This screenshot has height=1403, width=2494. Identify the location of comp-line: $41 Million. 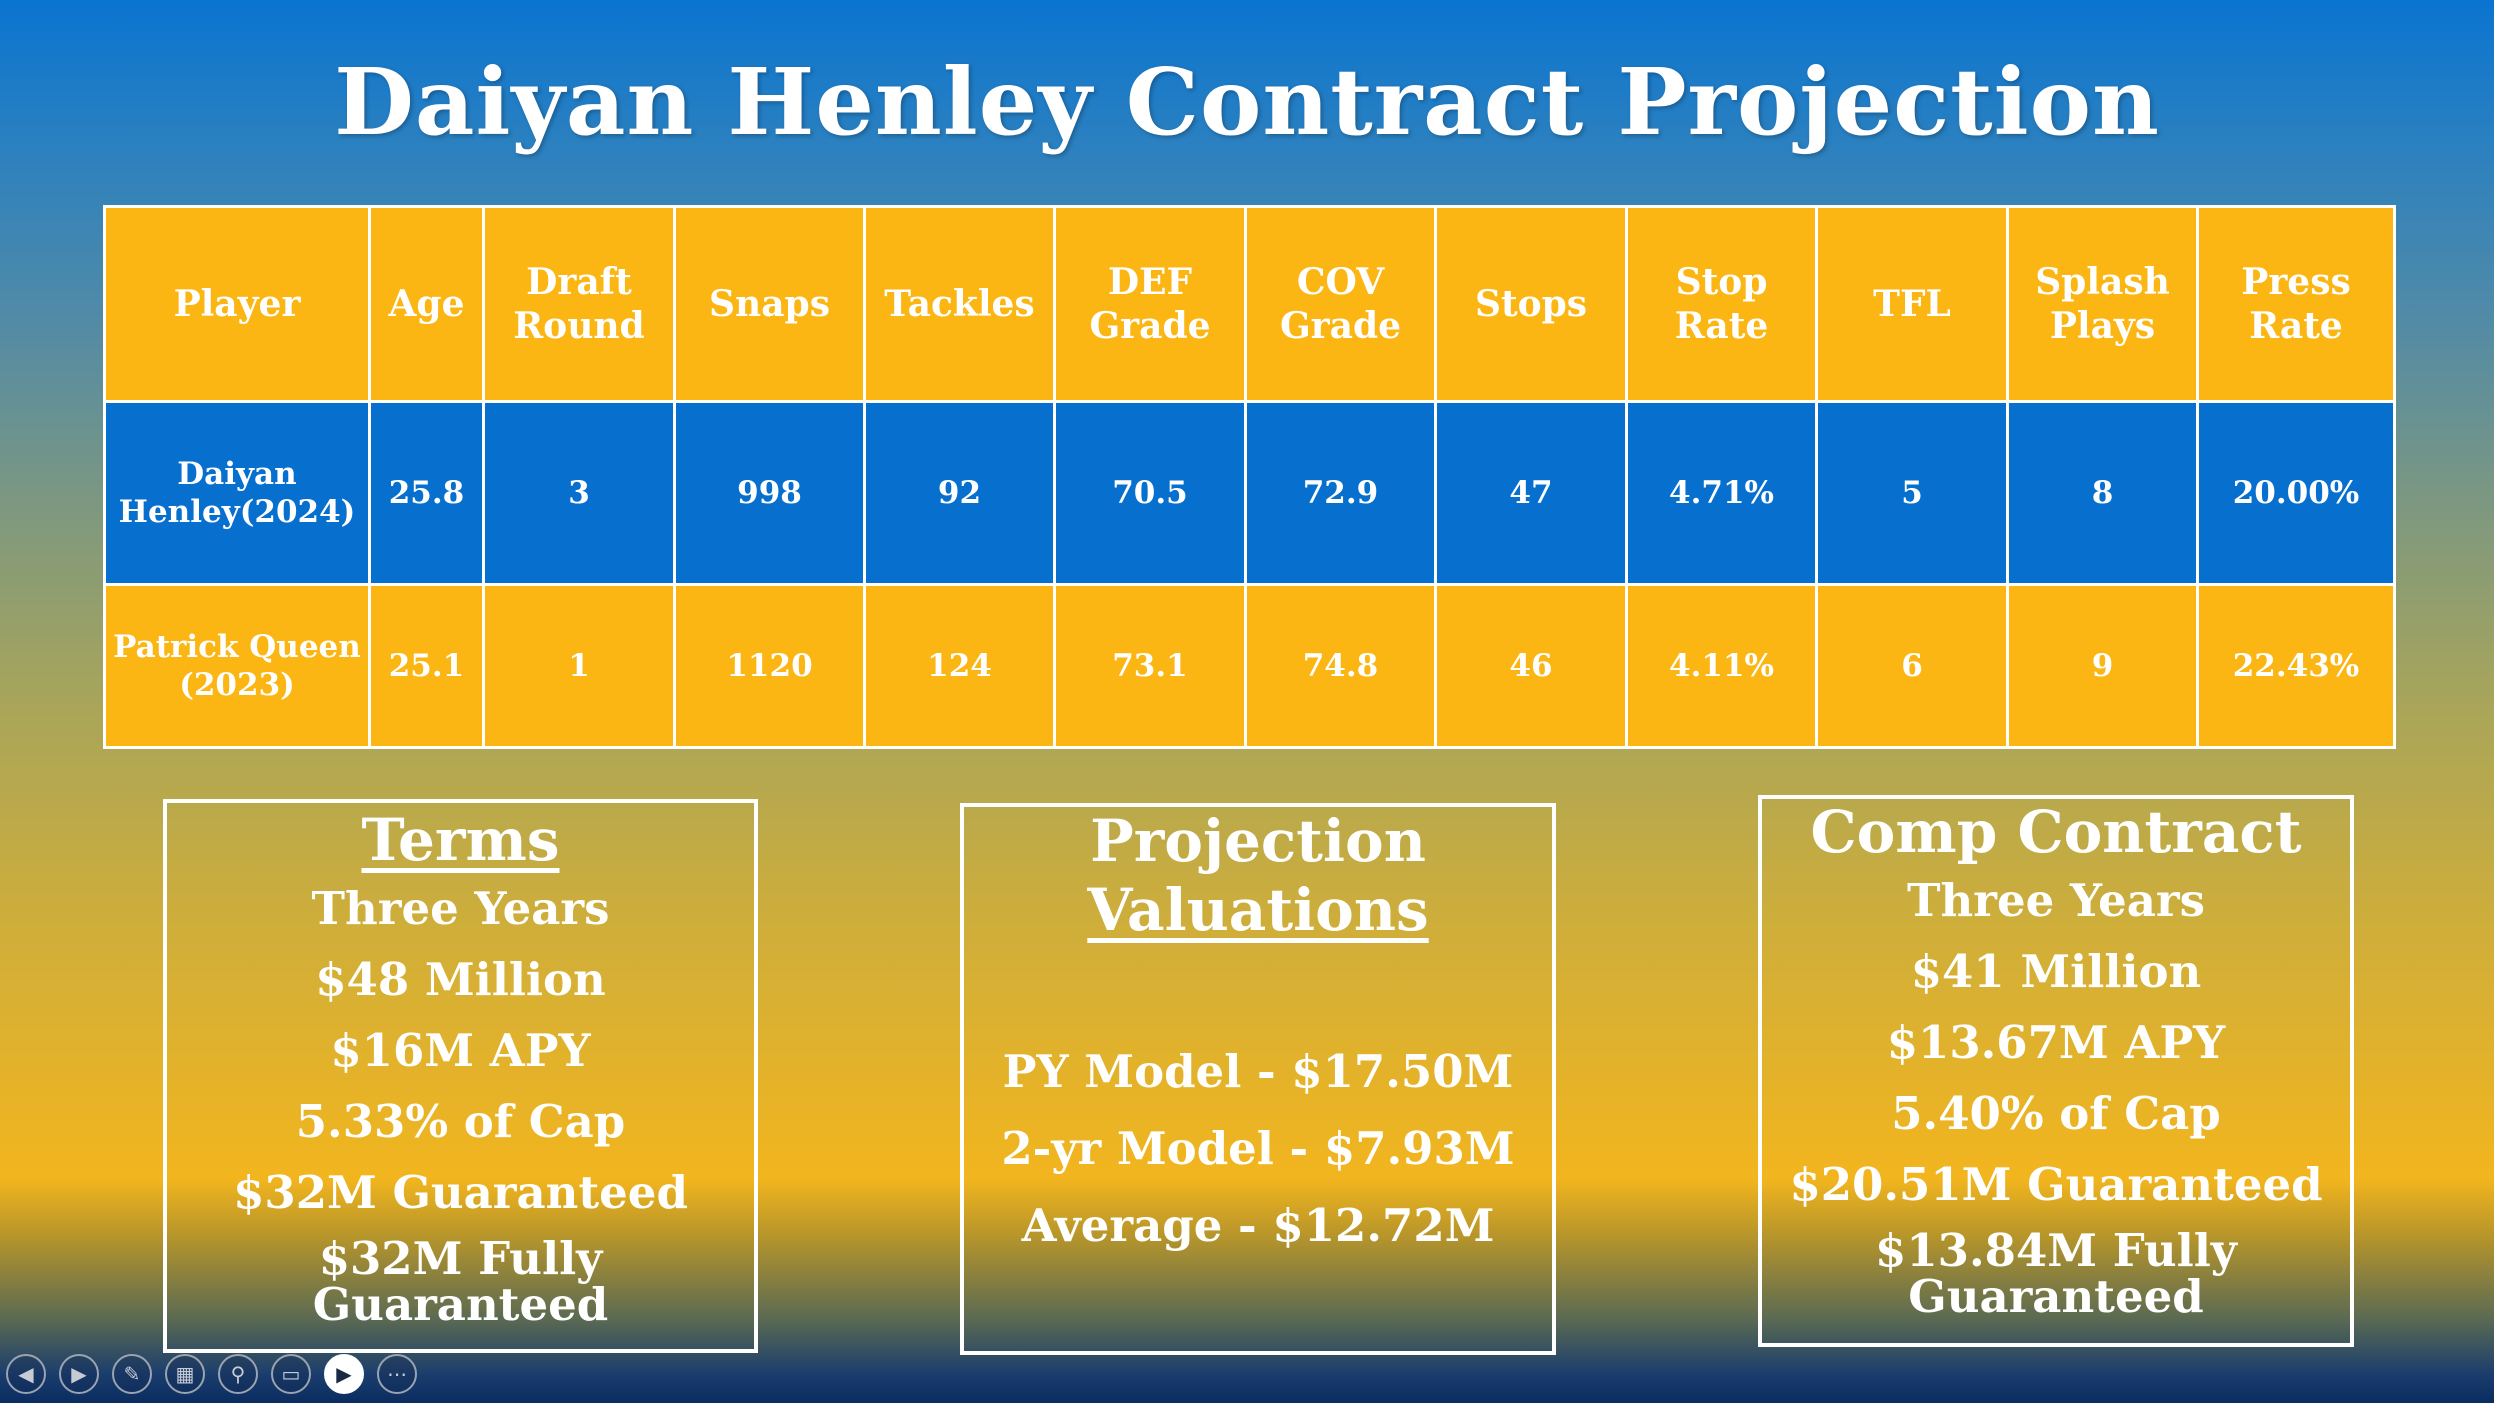
(2056, 971).